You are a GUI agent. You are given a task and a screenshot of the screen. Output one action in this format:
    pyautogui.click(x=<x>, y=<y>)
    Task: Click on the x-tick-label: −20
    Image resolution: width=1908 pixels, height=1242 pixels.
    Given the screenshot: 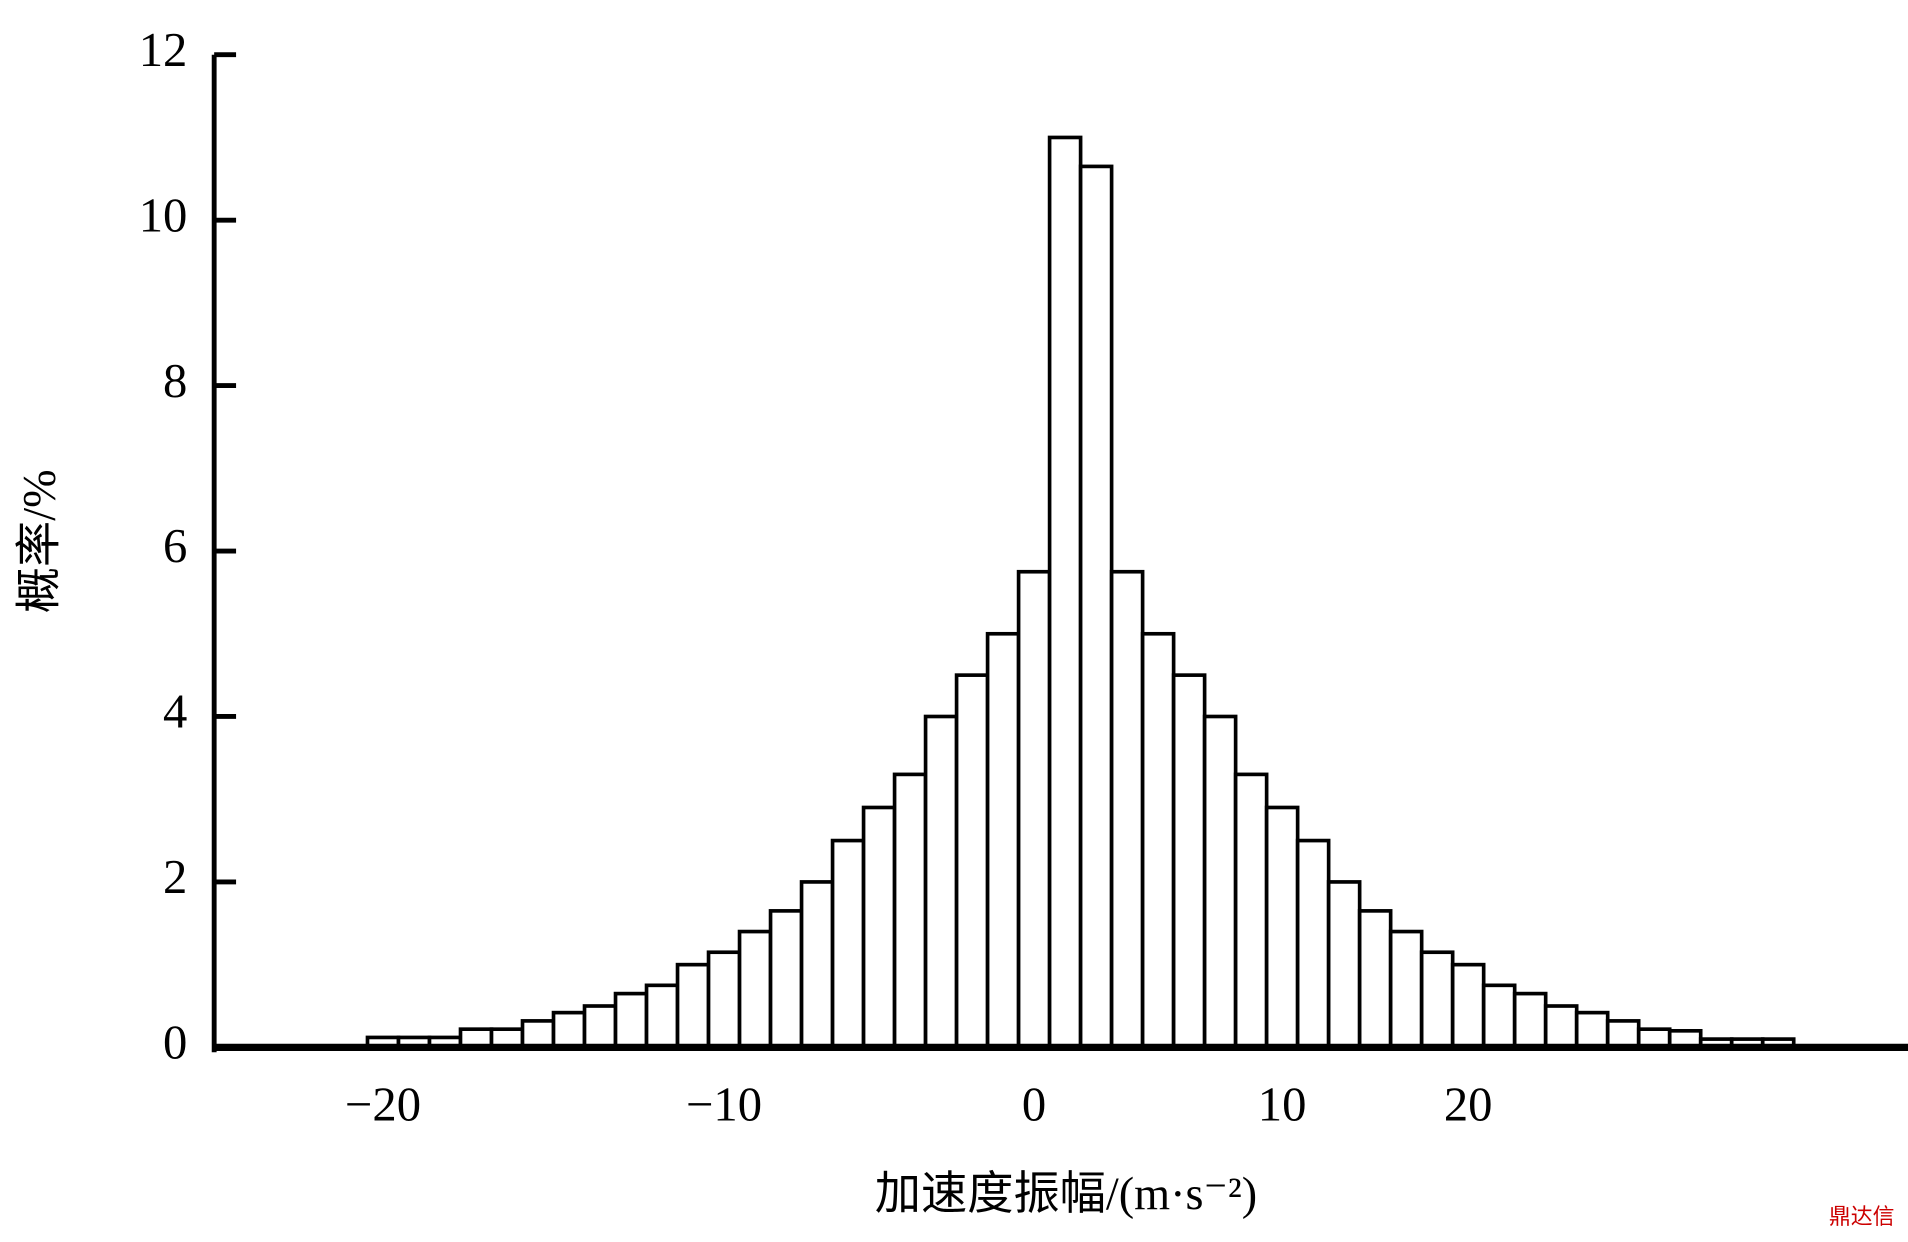 What is the action you would take?
    pyautogui.click(x=383, y=1105)
    